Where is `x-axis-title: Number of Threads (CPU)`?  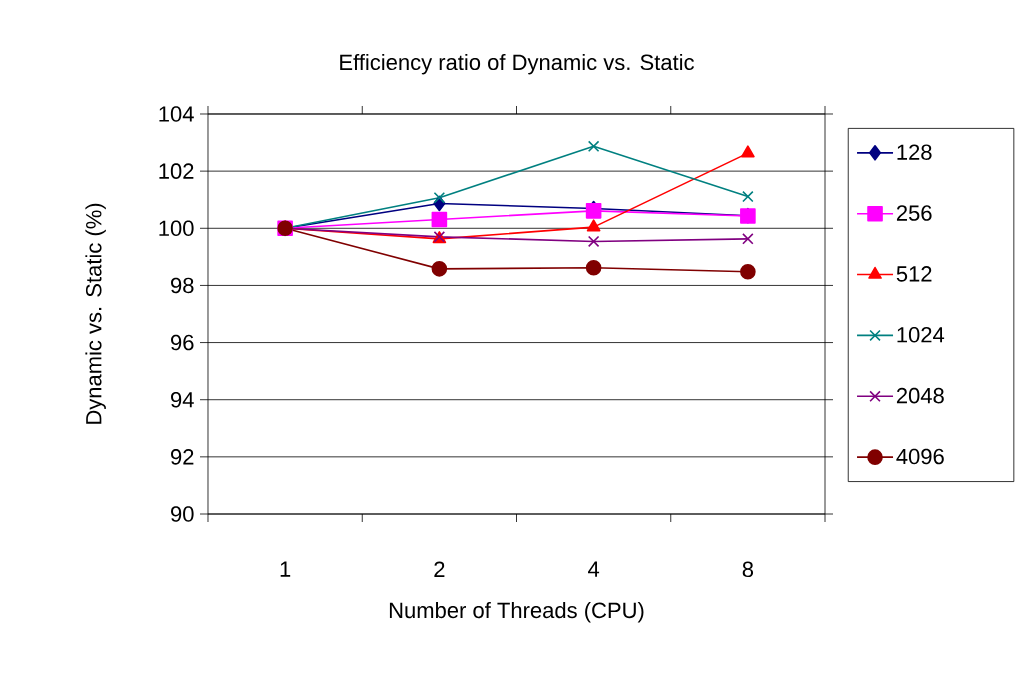 x-axis-title: Number of Threads (CPU) is located at coordinates (516, 612).